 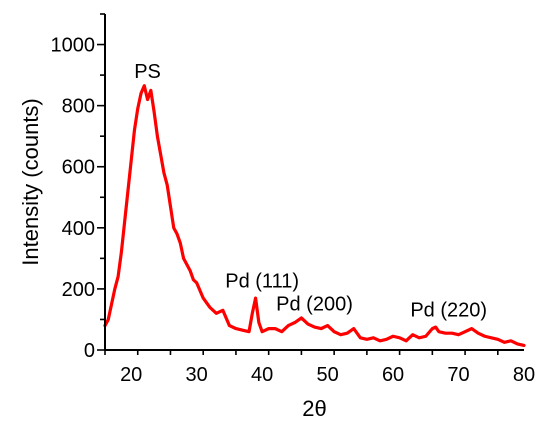 What do you see at coordinates (262, 375) in the screenshot?
I see `x-tick-label: 40` at bounding box center [262, 375].